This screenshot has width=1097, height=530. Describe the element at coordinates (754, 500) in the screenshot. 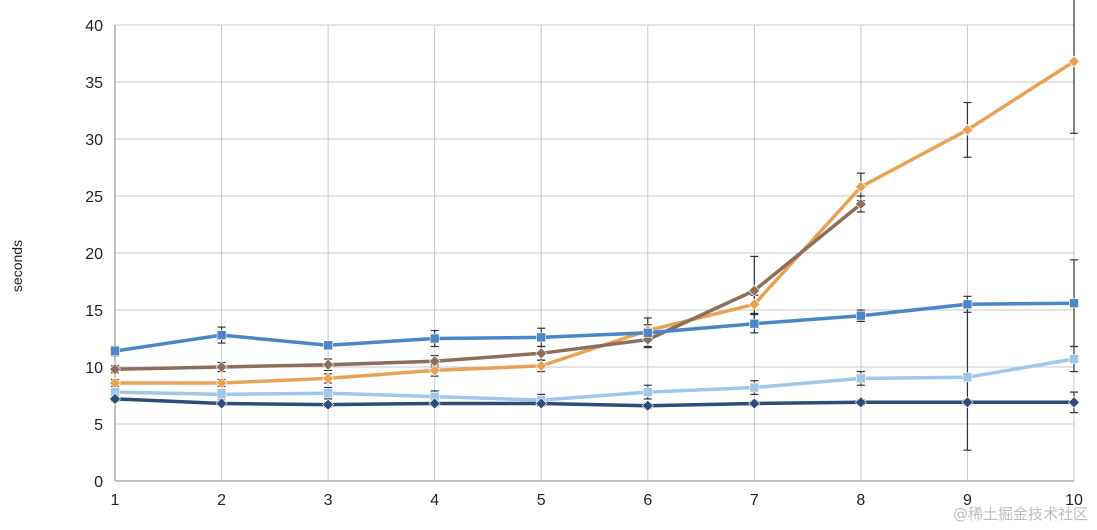

I see `x-tick-7: 7` at that location.